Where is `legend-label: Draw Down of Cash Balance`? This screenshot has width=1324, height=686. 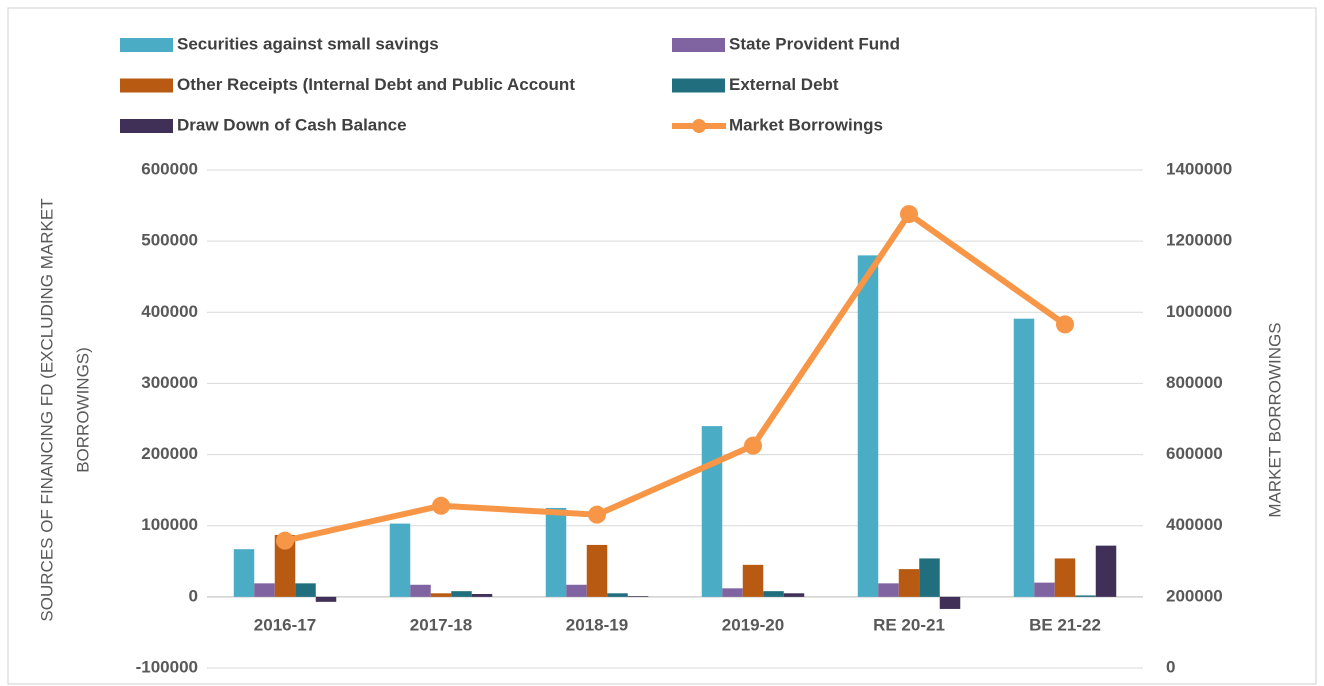 legend-label: Draw Down of Cash Balance is located at coordinates (292, 124).